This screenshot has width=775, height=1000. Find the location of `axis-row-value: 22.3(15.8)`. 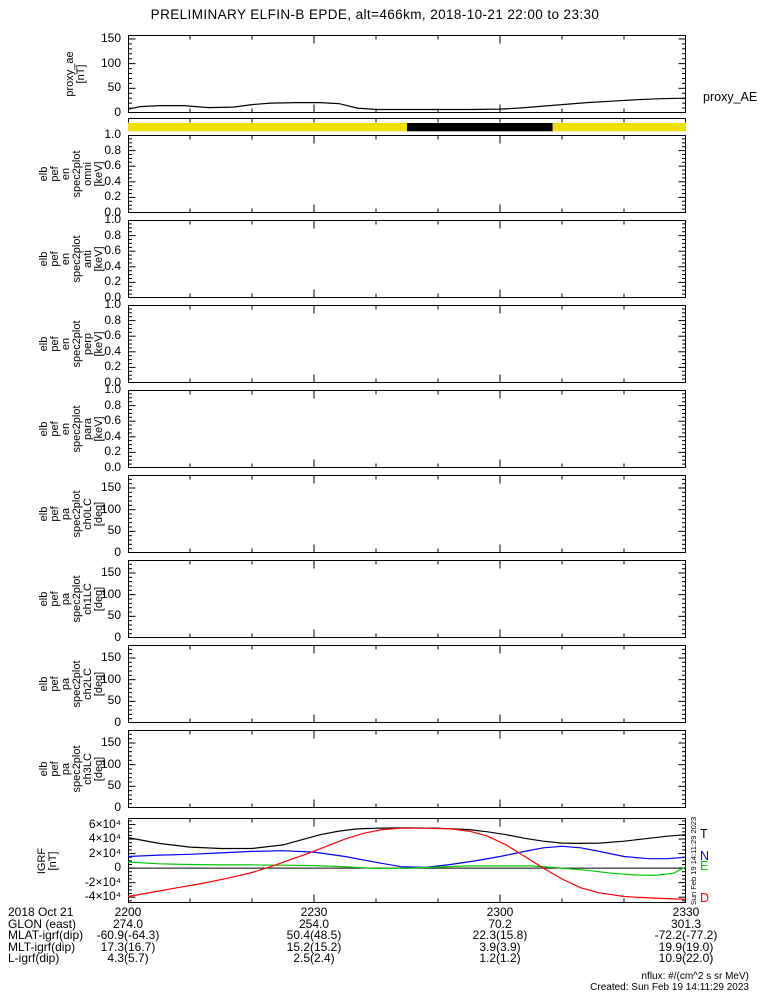

axis-row-value: 22.3(15.8) is located at coordinates (500, 935).